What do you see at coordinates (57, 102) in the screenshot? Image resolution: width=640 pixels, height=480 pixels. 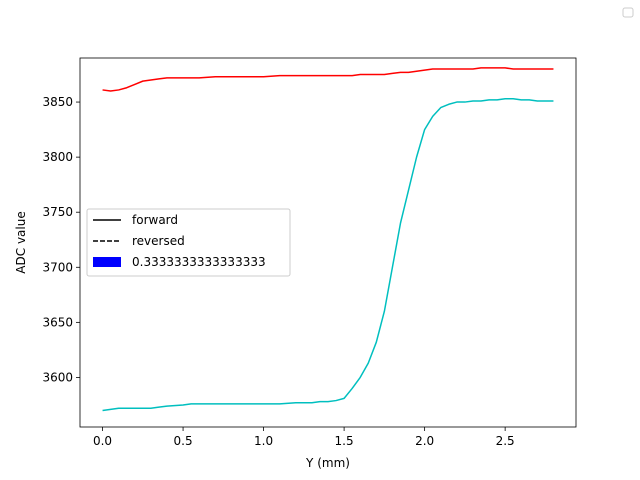 I see `y-tick-label: 3850` at bounding box center [57, 102].